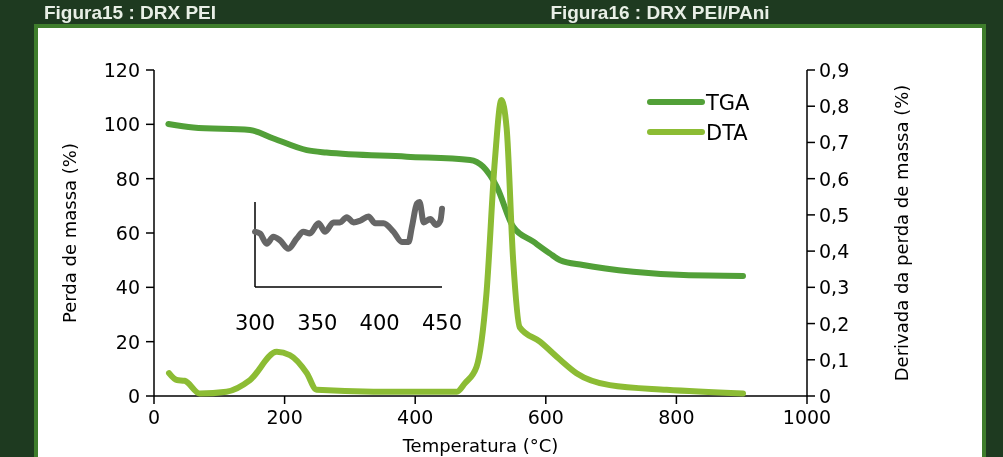  What do you see at coordinates (834, 214) in the screenshot?
I see `y2-tick-label: 0,5` at bounding box center [834, 214].